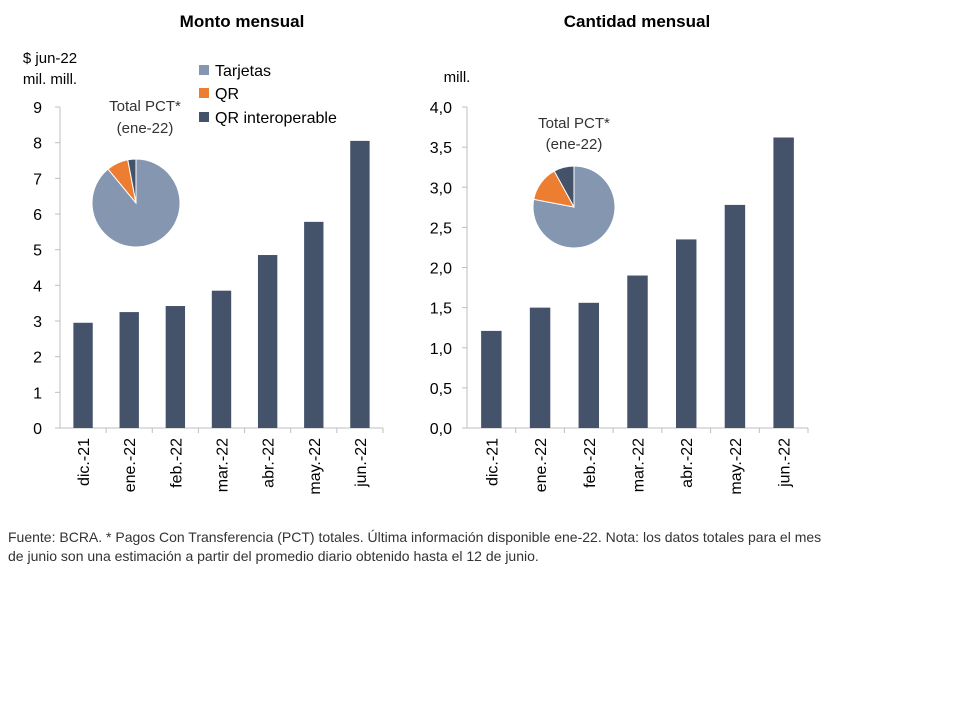  I want to click on y-axis-ticks: 0 1 2 3 4 5 6 7 8 9, so click(37, 269).